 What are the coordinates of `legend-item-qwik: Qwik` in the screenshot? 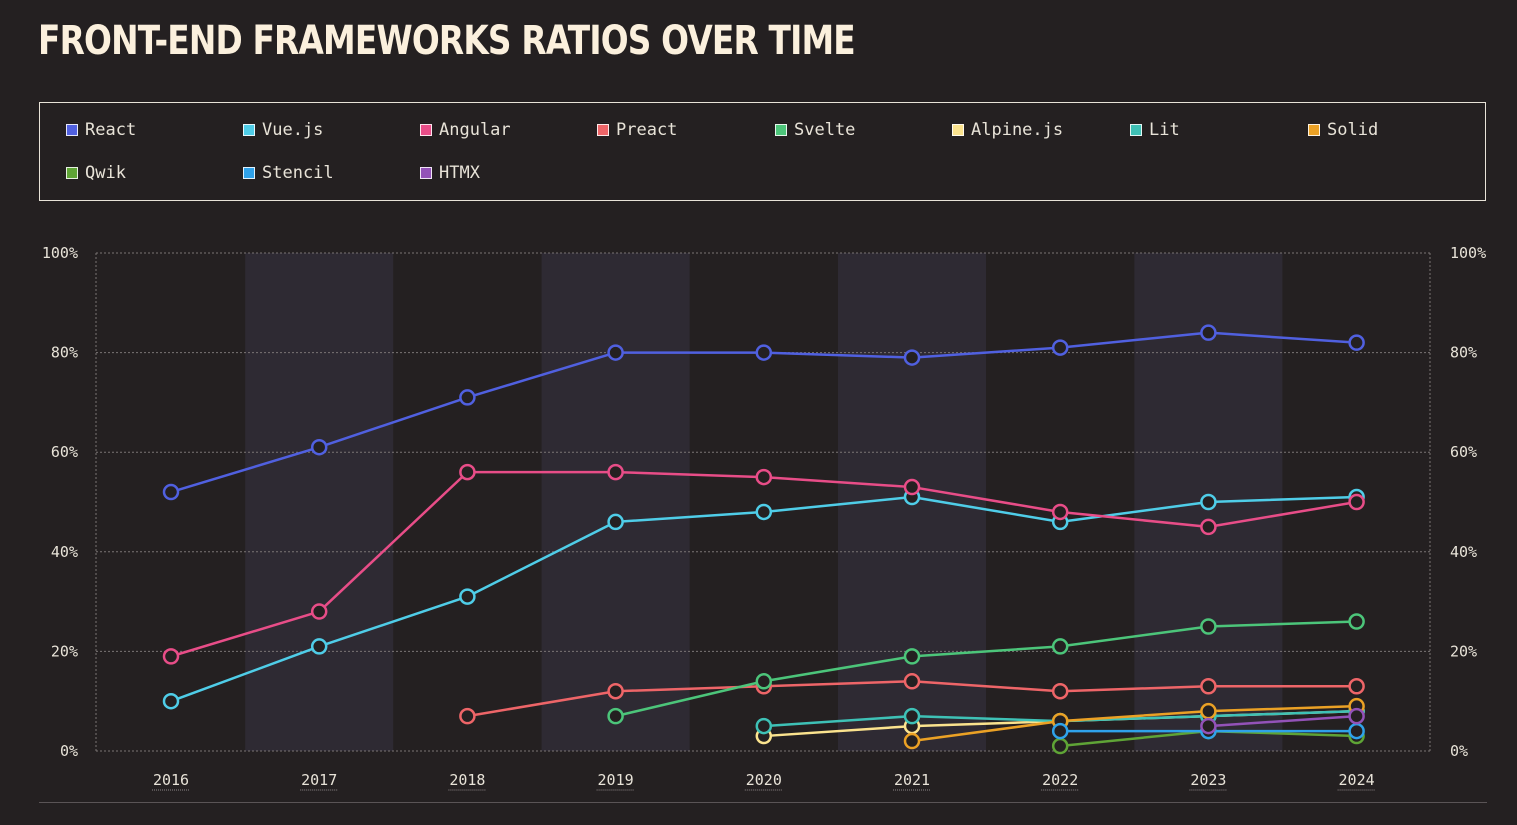 It's located at (96, 173).